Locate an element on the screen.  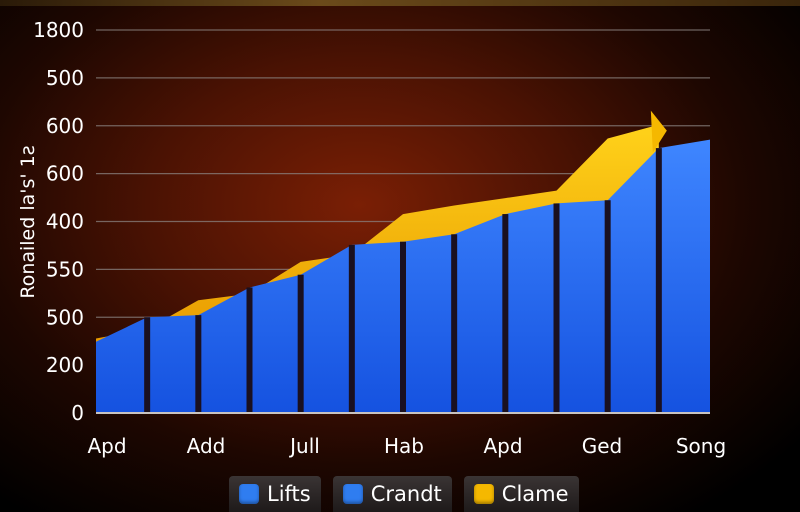
y-tick-label: 200 is located at coordinates (65, 365).